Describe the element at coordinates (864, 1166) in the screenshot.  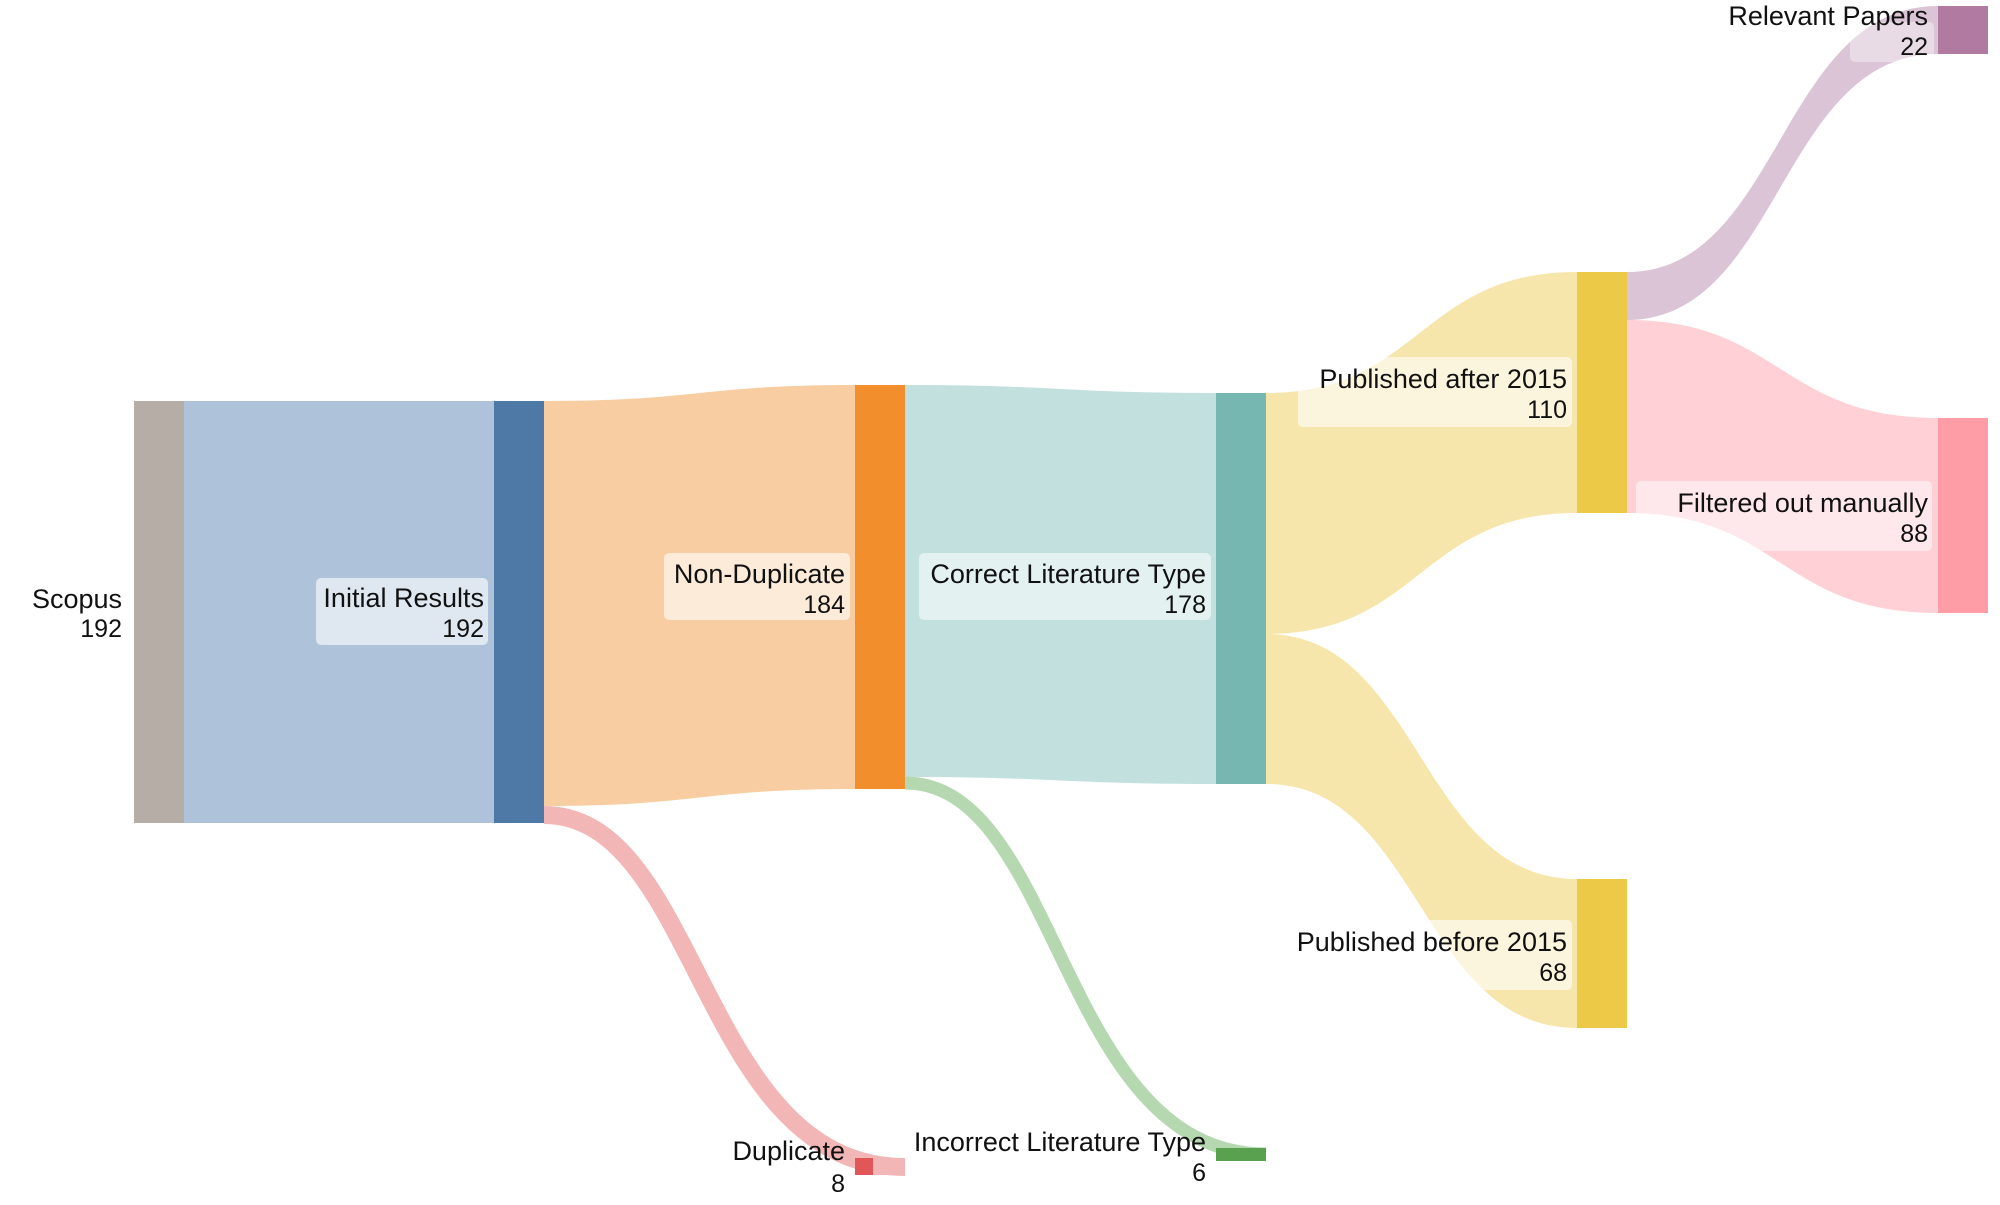
I see `node-duplicate` at that location.